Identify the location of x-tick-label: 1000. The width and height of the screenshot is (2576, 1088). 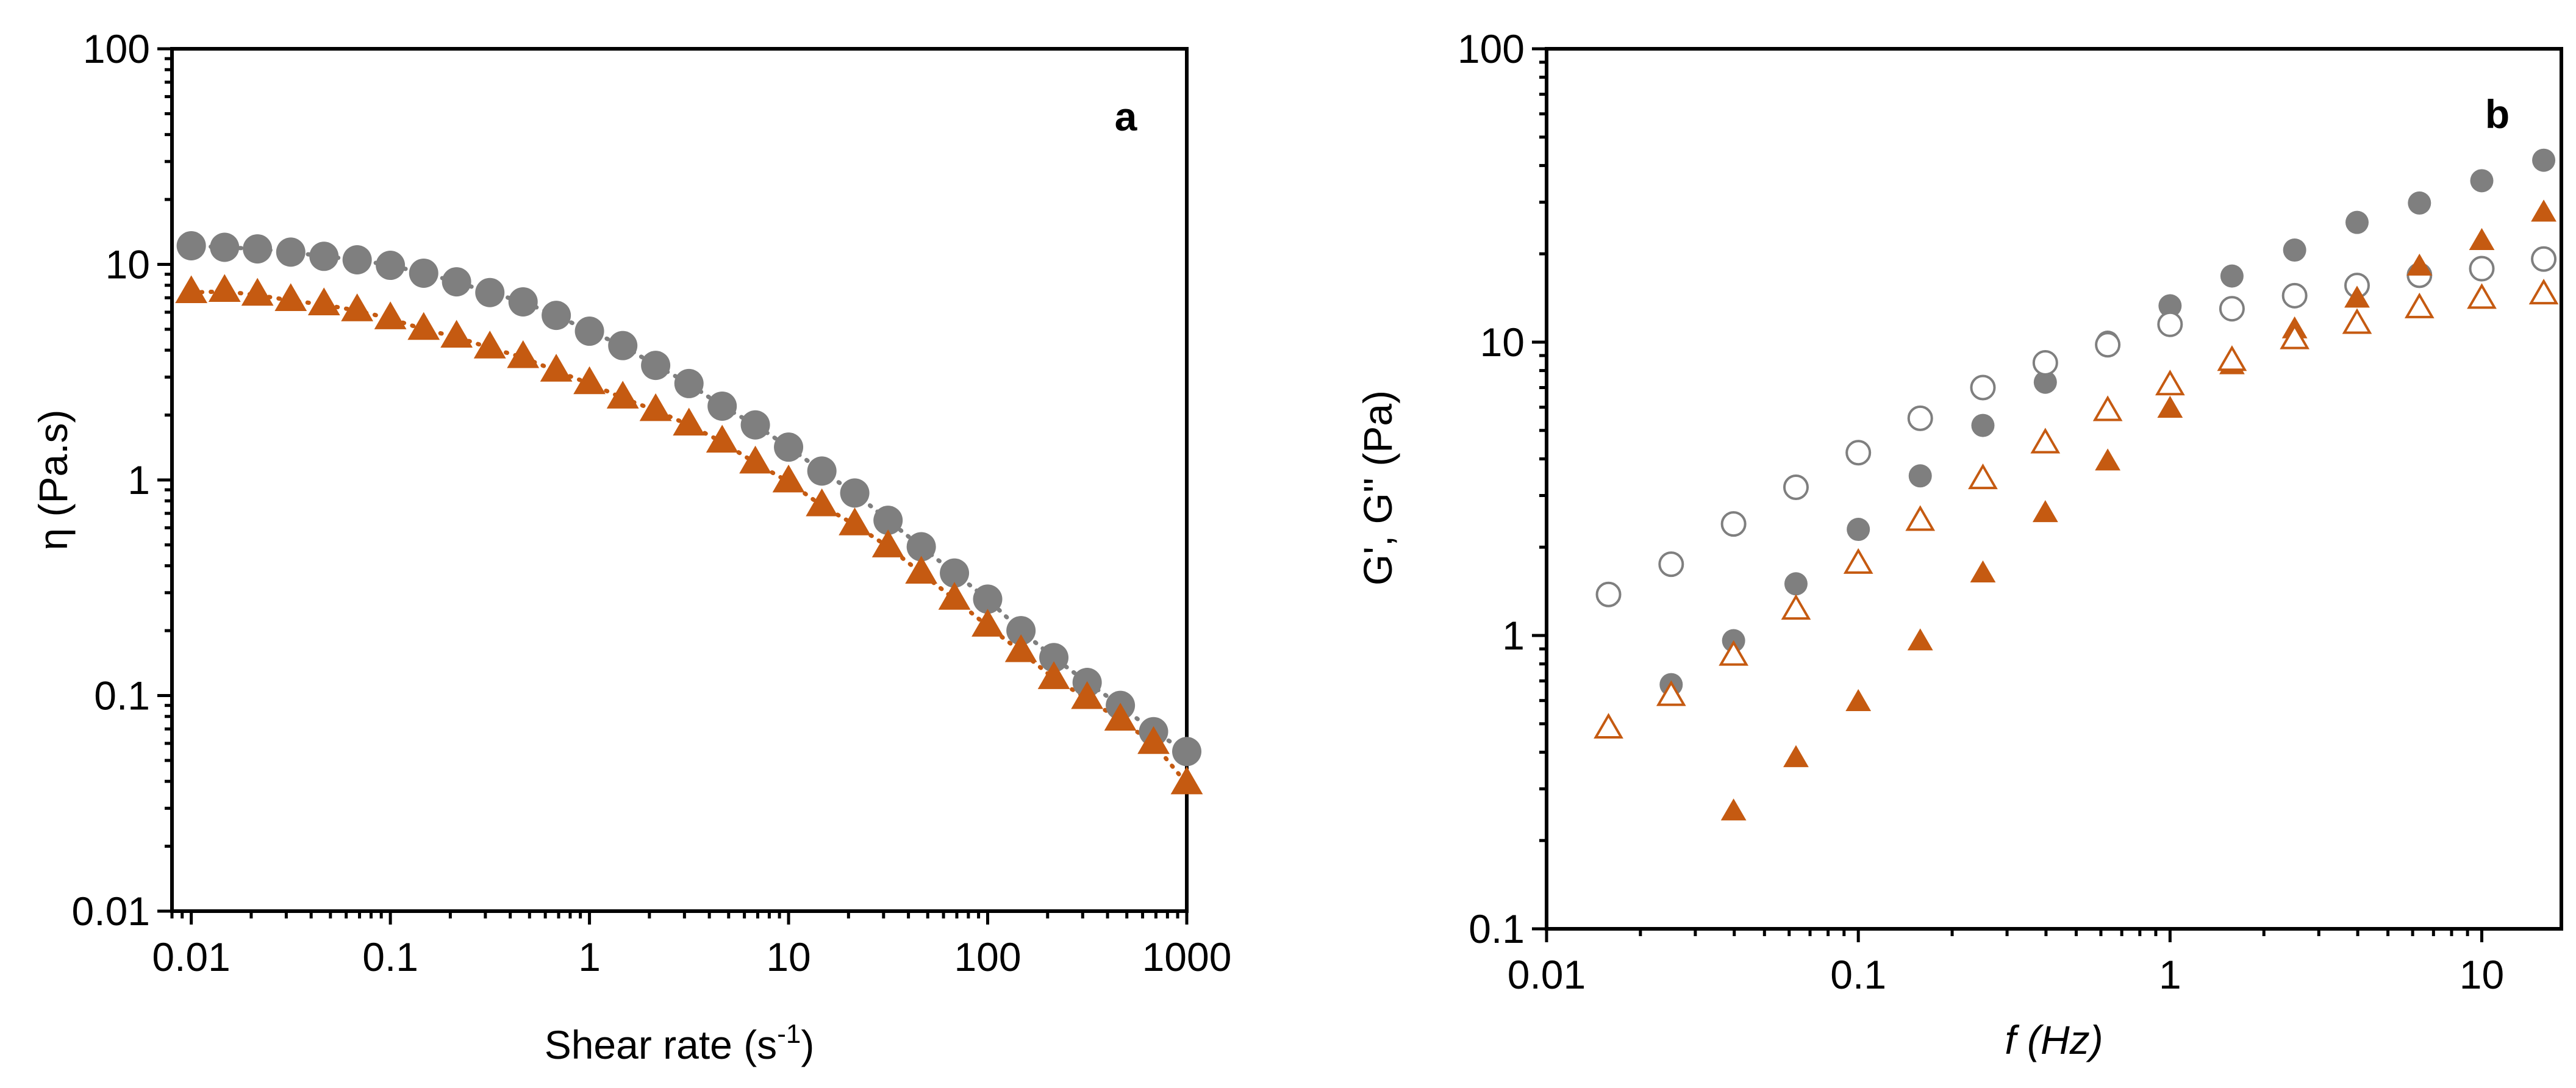
(1187, 956).